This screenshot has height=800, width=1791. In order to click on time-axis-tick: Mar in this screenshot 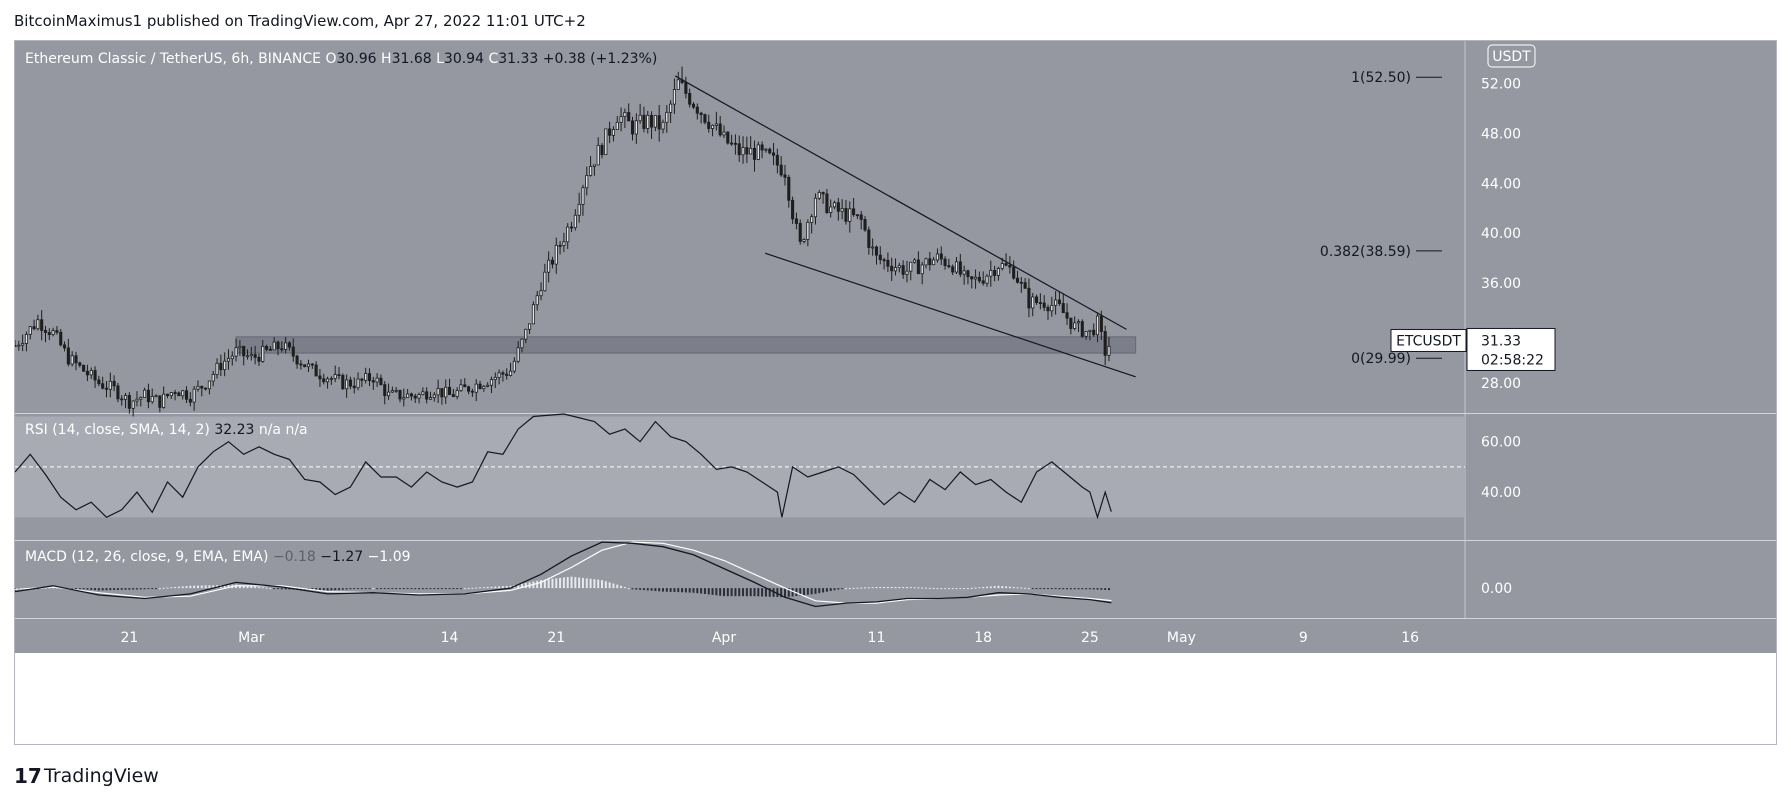, I will do `click(251, 638)`.